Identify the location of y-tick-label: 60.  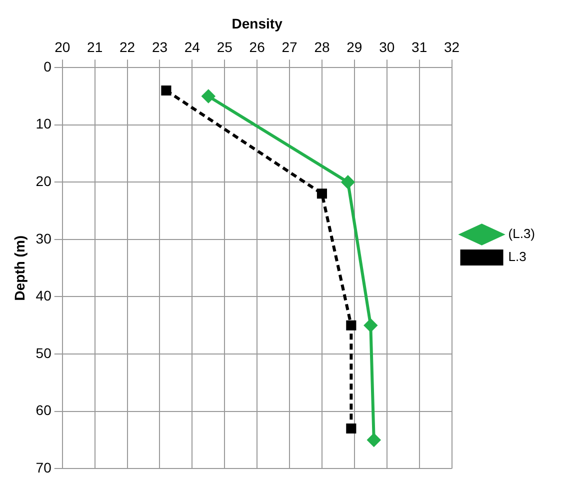
(44, 410).